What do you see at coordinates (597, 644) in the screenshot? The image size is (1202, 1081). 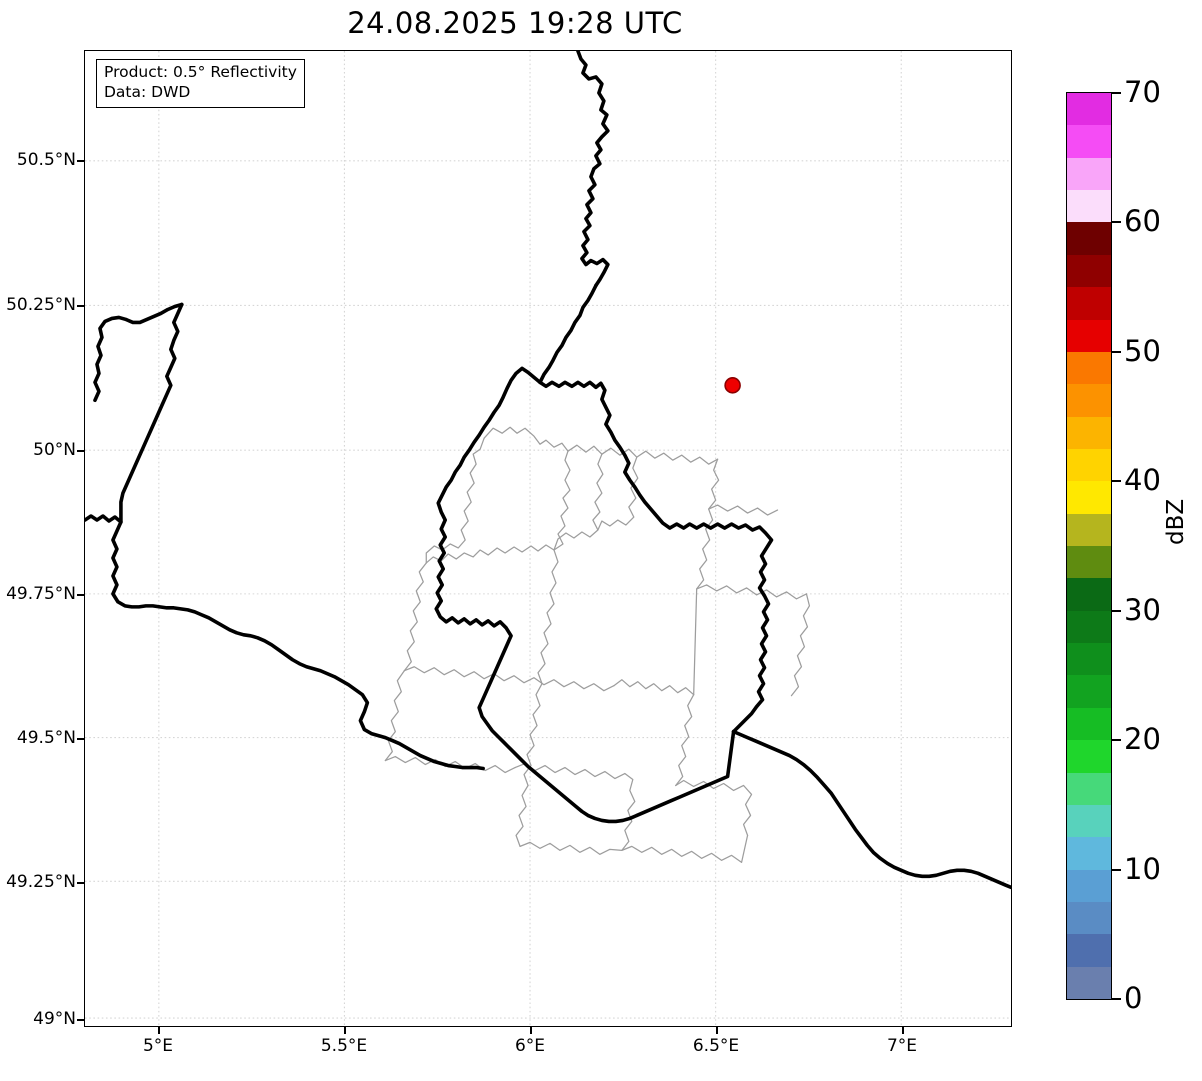 I see `region-boundaries` at bounding box center [597, 644].